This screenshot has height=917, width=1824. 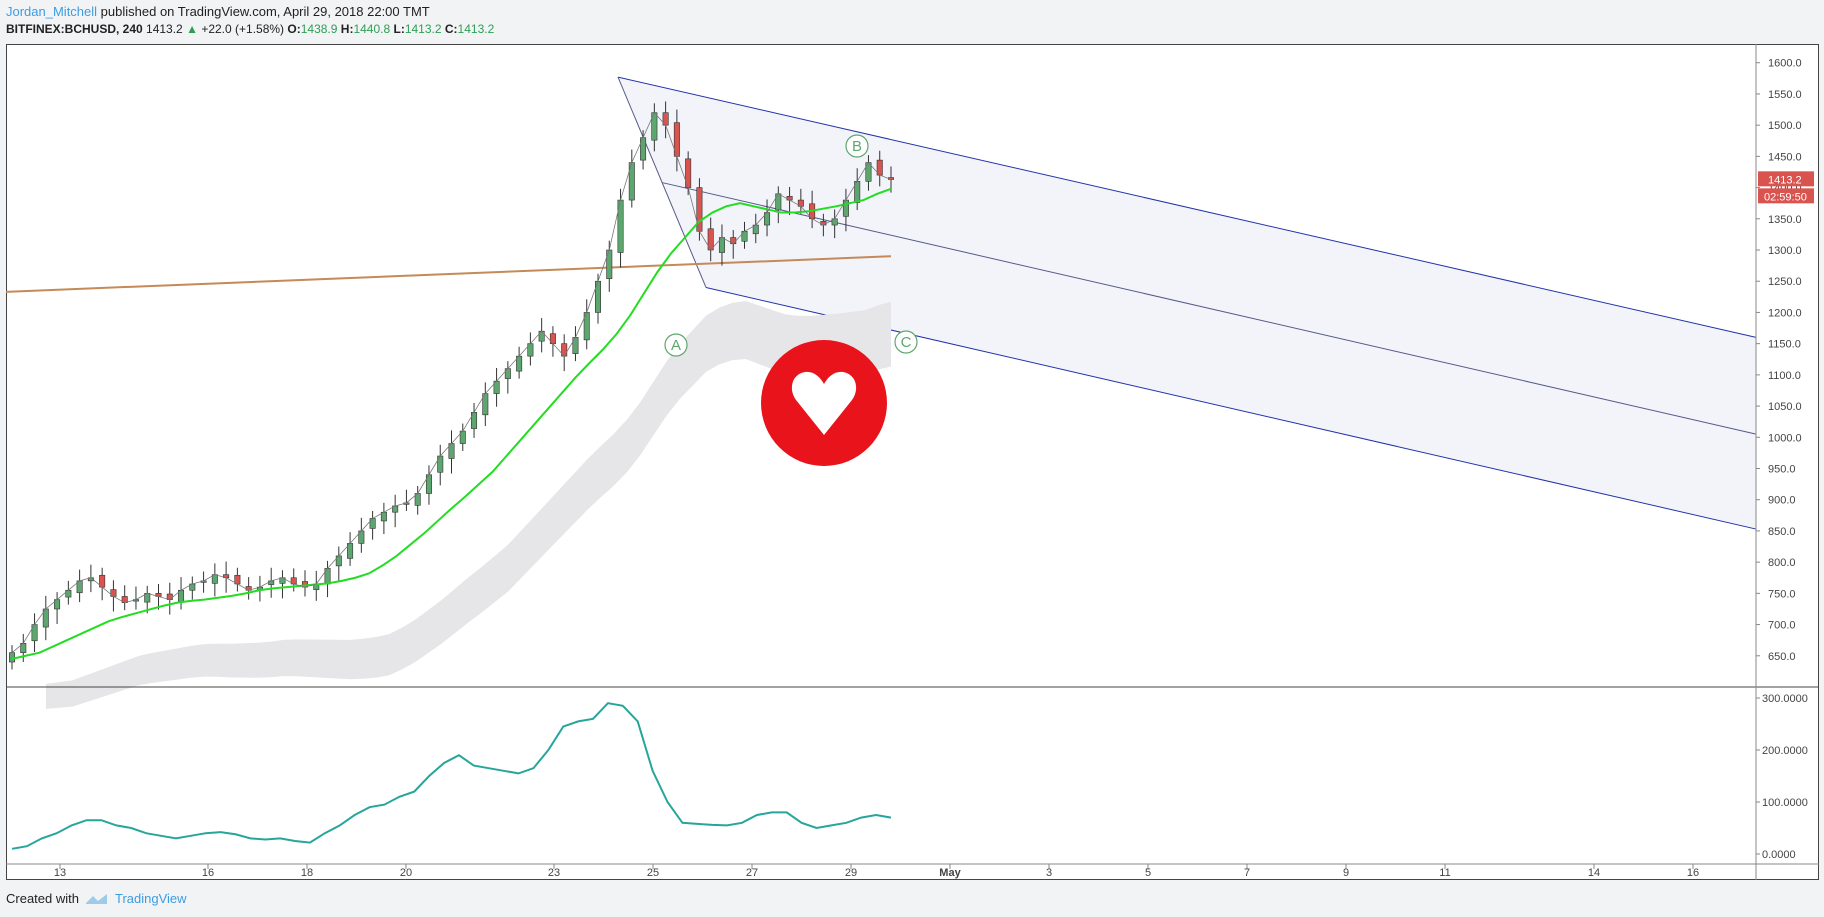 I want to click on wave-label-b: B, so click(x=857, y=146).